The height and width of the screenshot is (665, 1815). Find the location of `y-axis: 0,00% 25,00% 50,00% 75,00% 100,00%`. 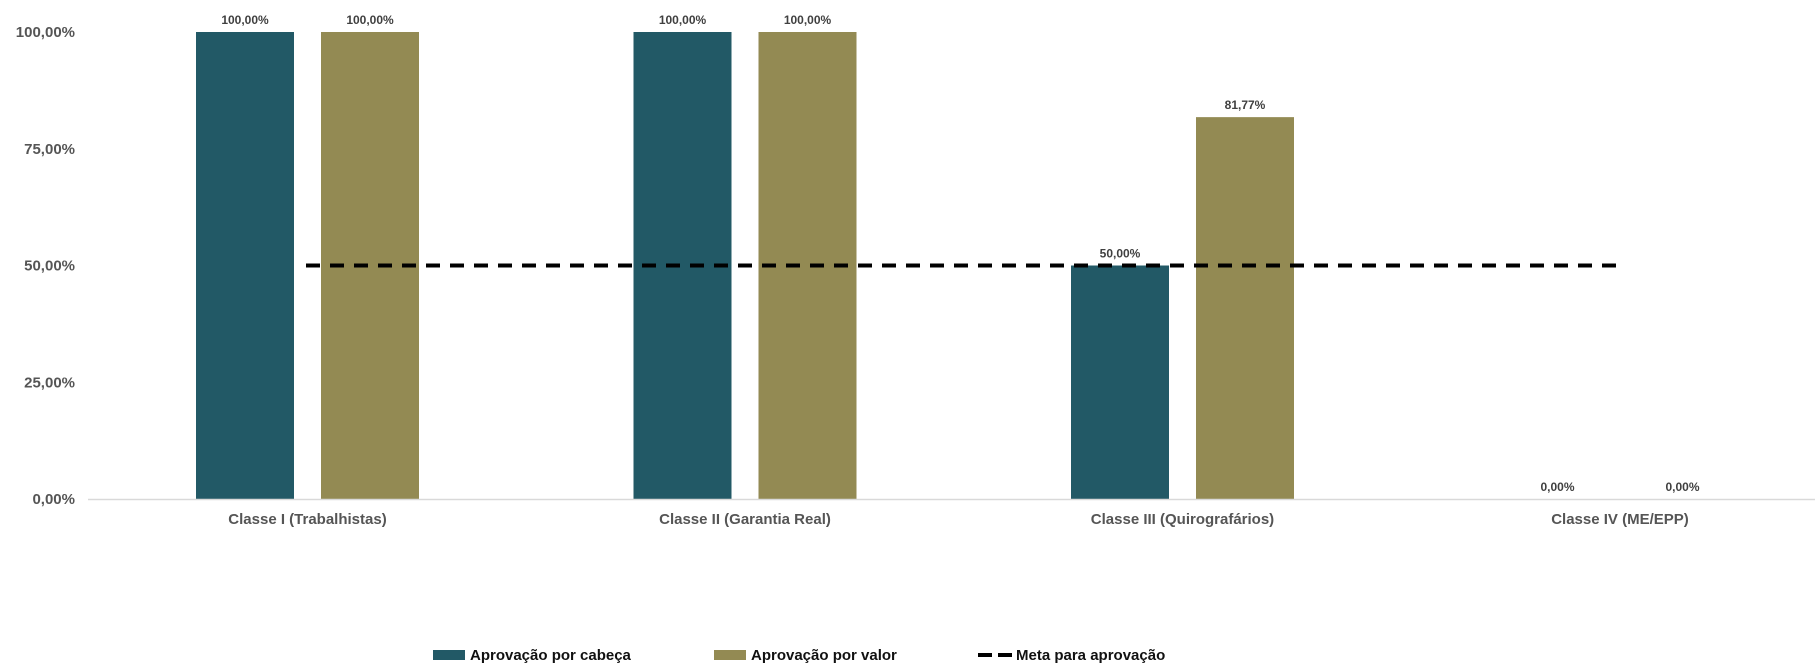

y-axis: 0,00% 25,00% 50,00% 75,00% 100,00% is located at coordinates (45, 266).